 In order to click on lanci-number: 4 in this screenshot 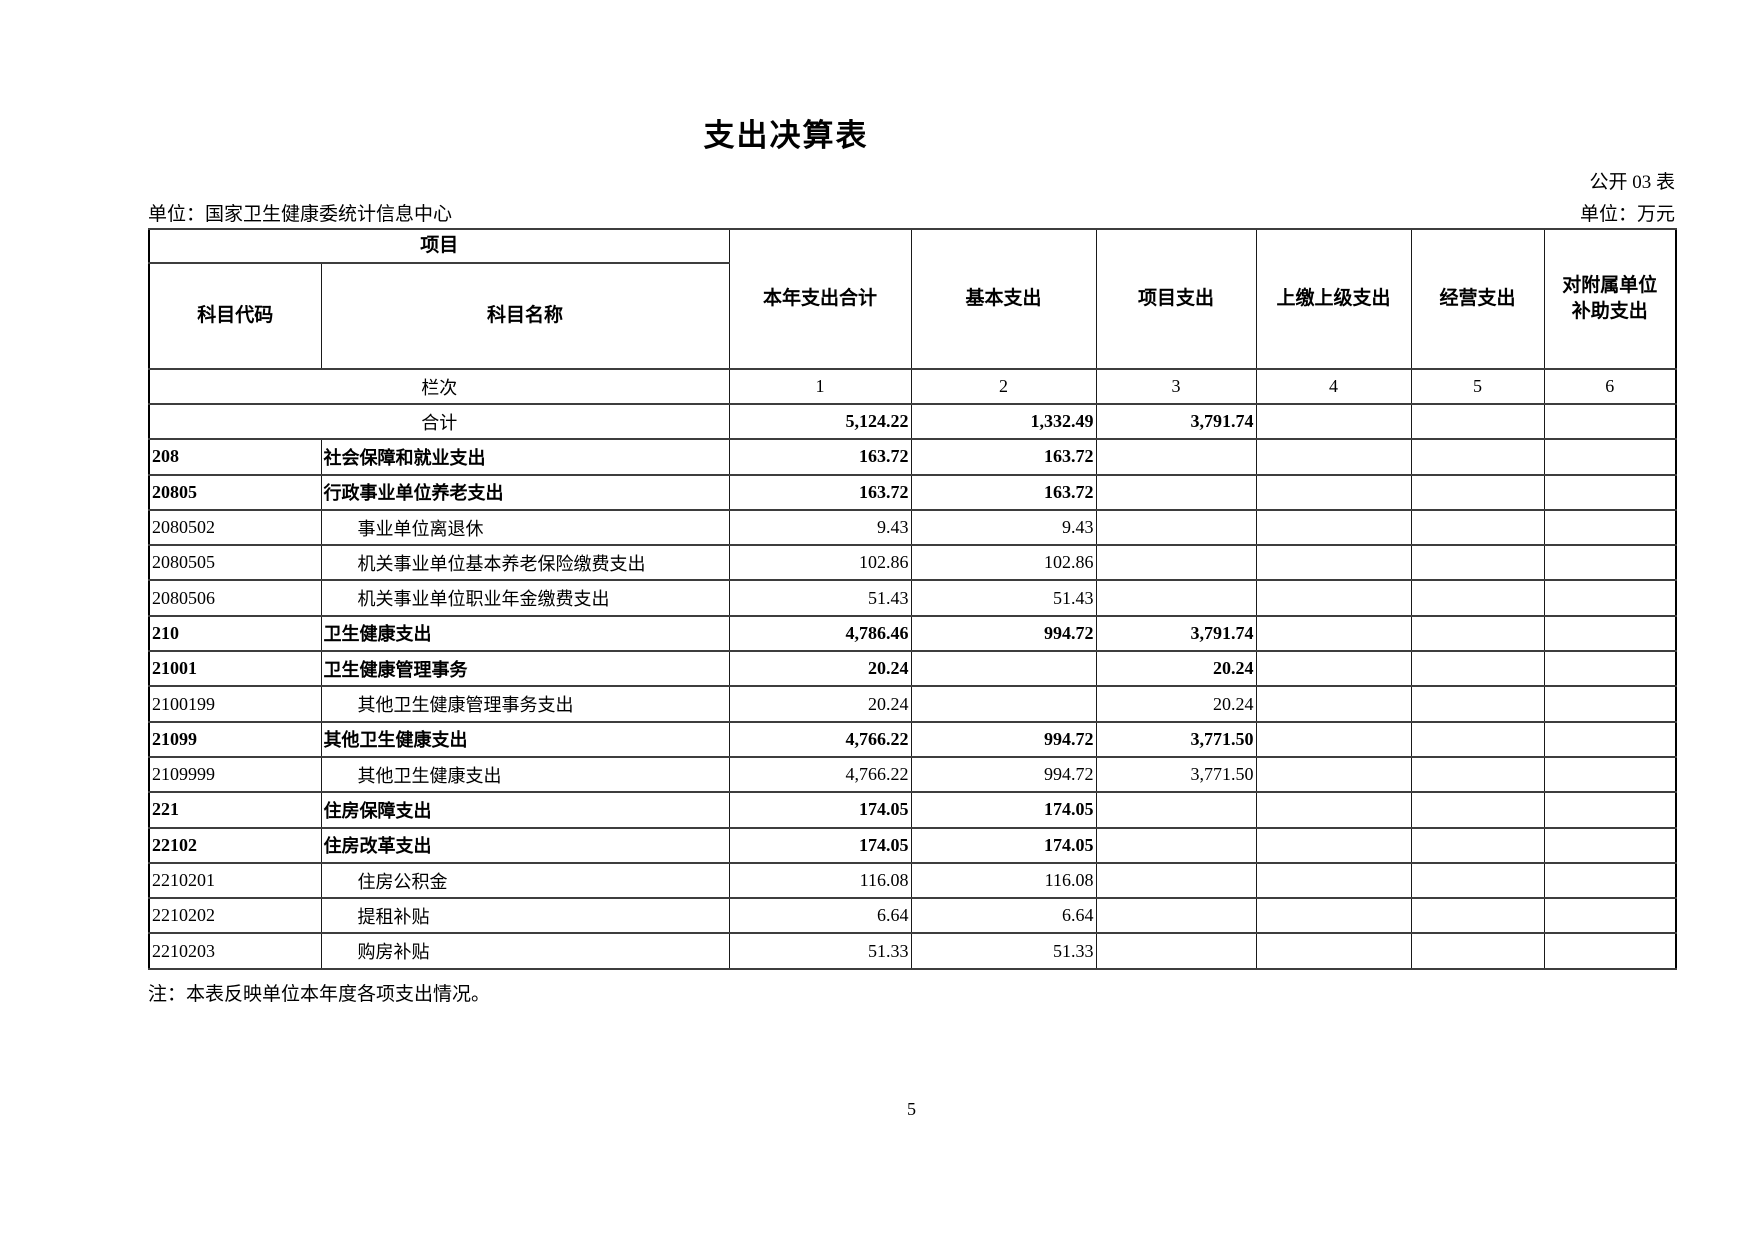, I will do `click(1333, 386)`.